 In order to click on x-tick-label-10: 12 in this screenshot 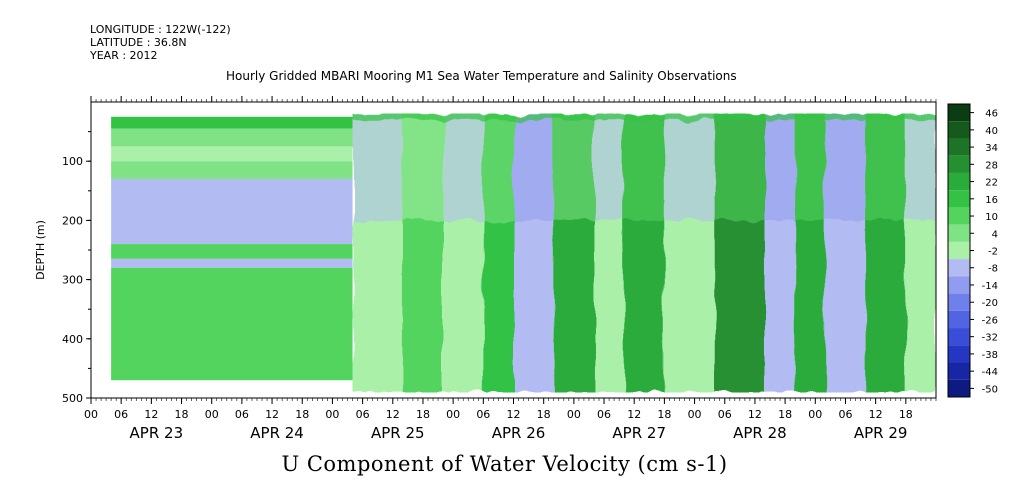, I will do `click(393, 414)`.